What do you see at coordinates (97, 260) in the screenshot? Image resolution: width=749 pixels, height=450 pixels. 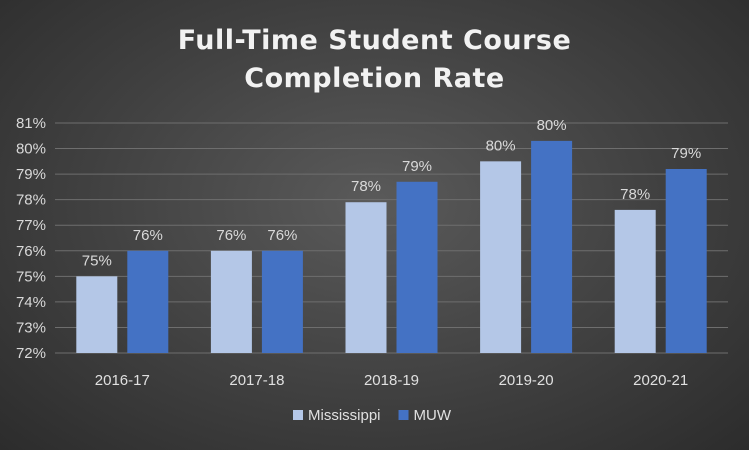 I see `data-label: 75%` at bounding box center [97, 260].